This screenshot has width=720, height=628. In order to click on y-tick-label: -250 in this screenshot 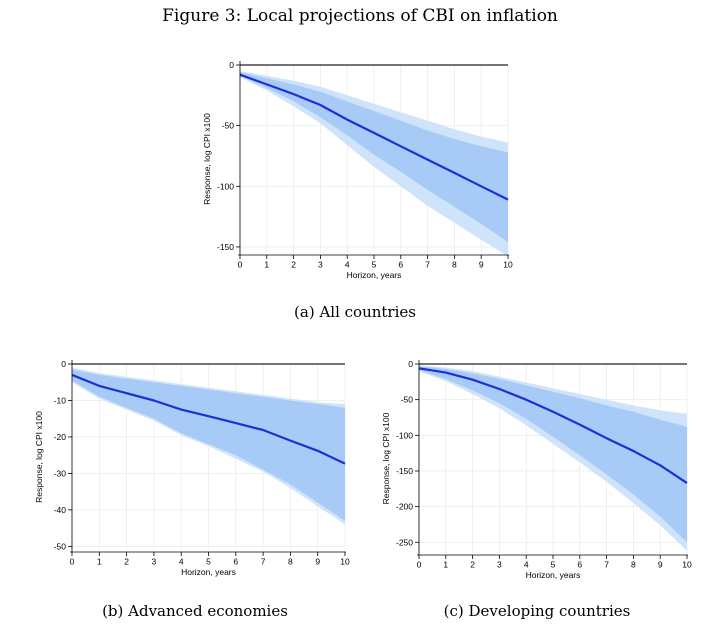, I will do `click(404, 542)`.